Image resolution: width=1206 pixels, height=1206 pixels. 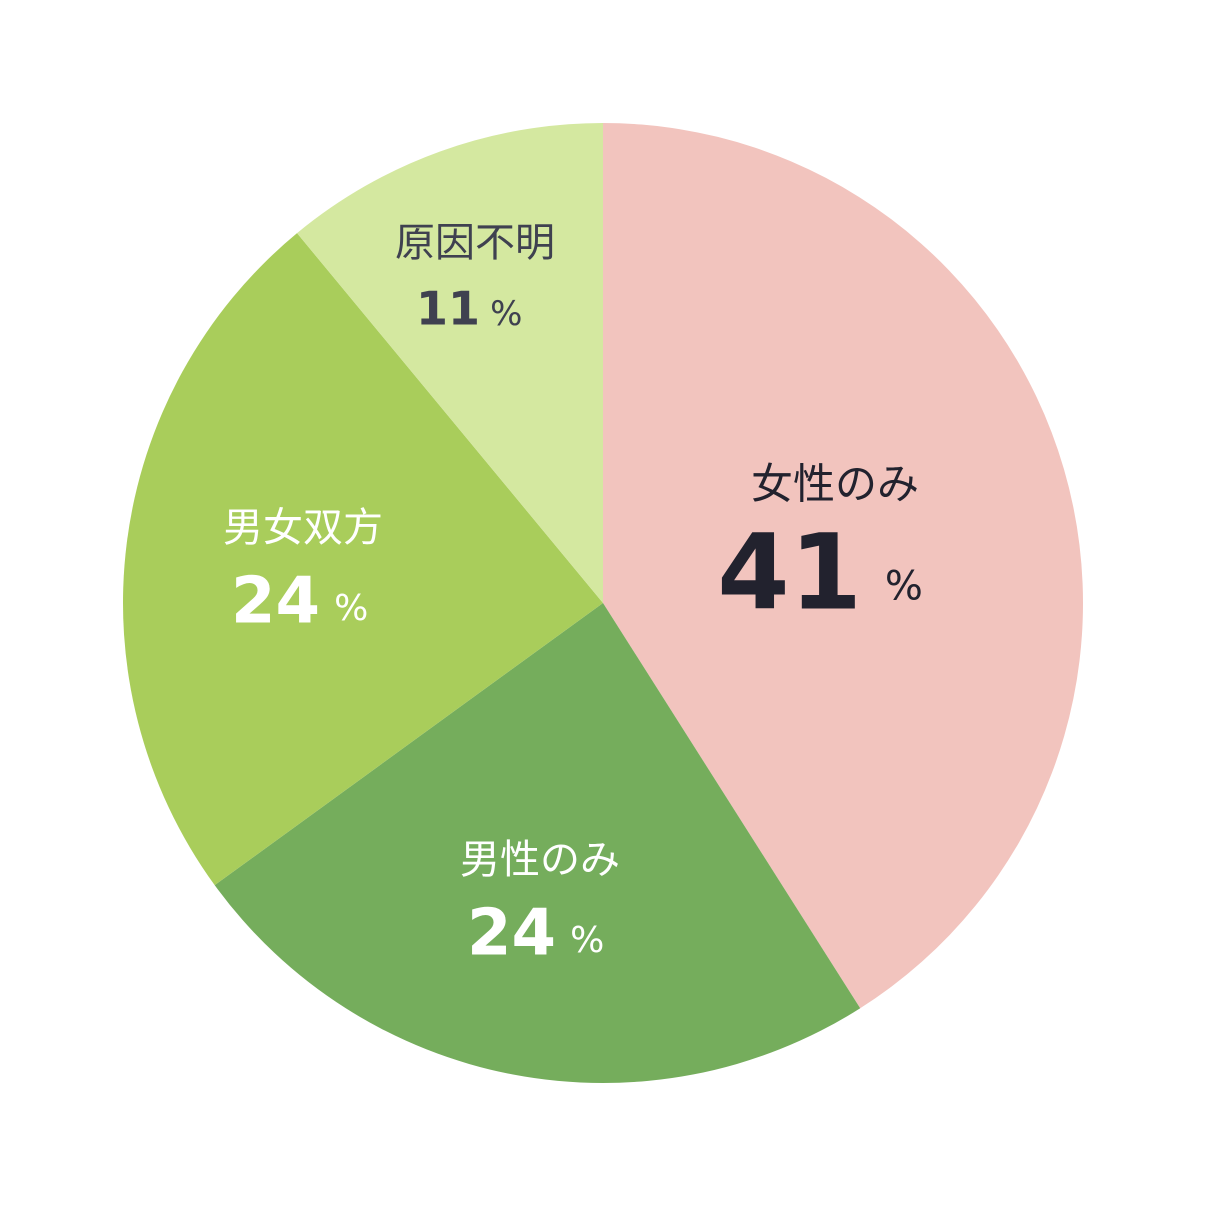 I want to click on pie-slice, so click(x=450, y=363).